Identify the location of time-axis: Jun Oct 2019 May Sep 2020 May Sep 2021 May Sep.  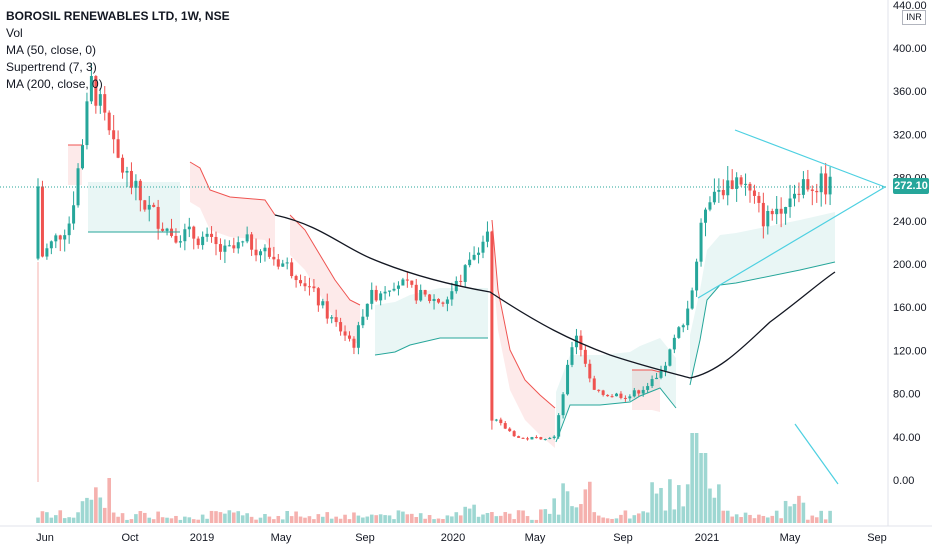
(461, 538).